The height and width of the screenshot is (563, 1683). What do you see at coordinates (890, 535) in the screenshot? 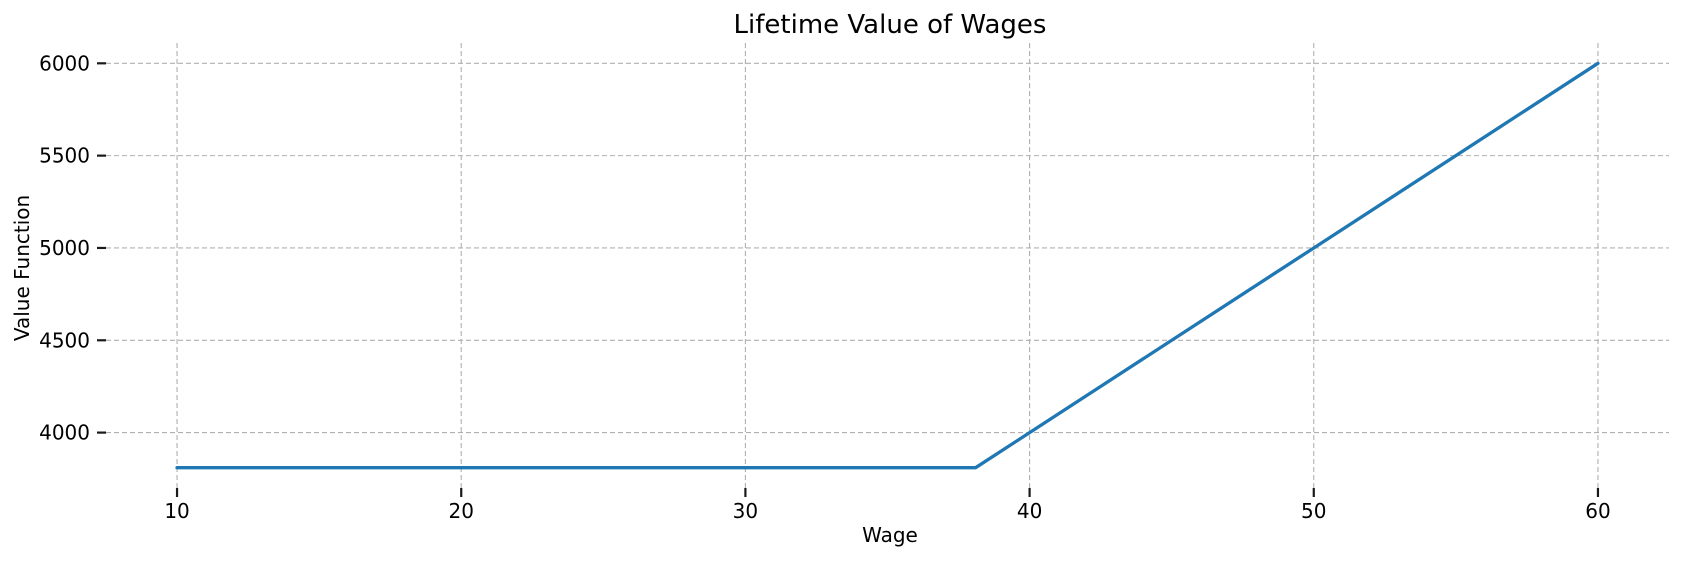
I see `x-axis-label: Wage` at bounding box center [890, 535].